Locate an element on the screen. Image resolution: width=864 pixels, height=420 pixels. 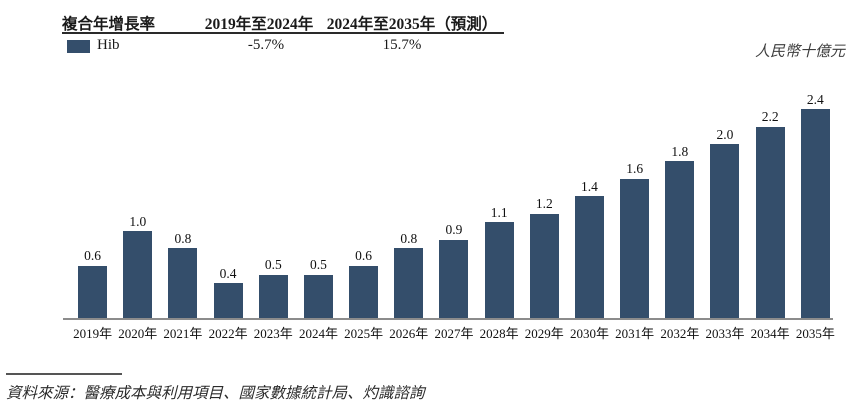
bar-value-label: 1.2 is located at coordinates (544, 204).